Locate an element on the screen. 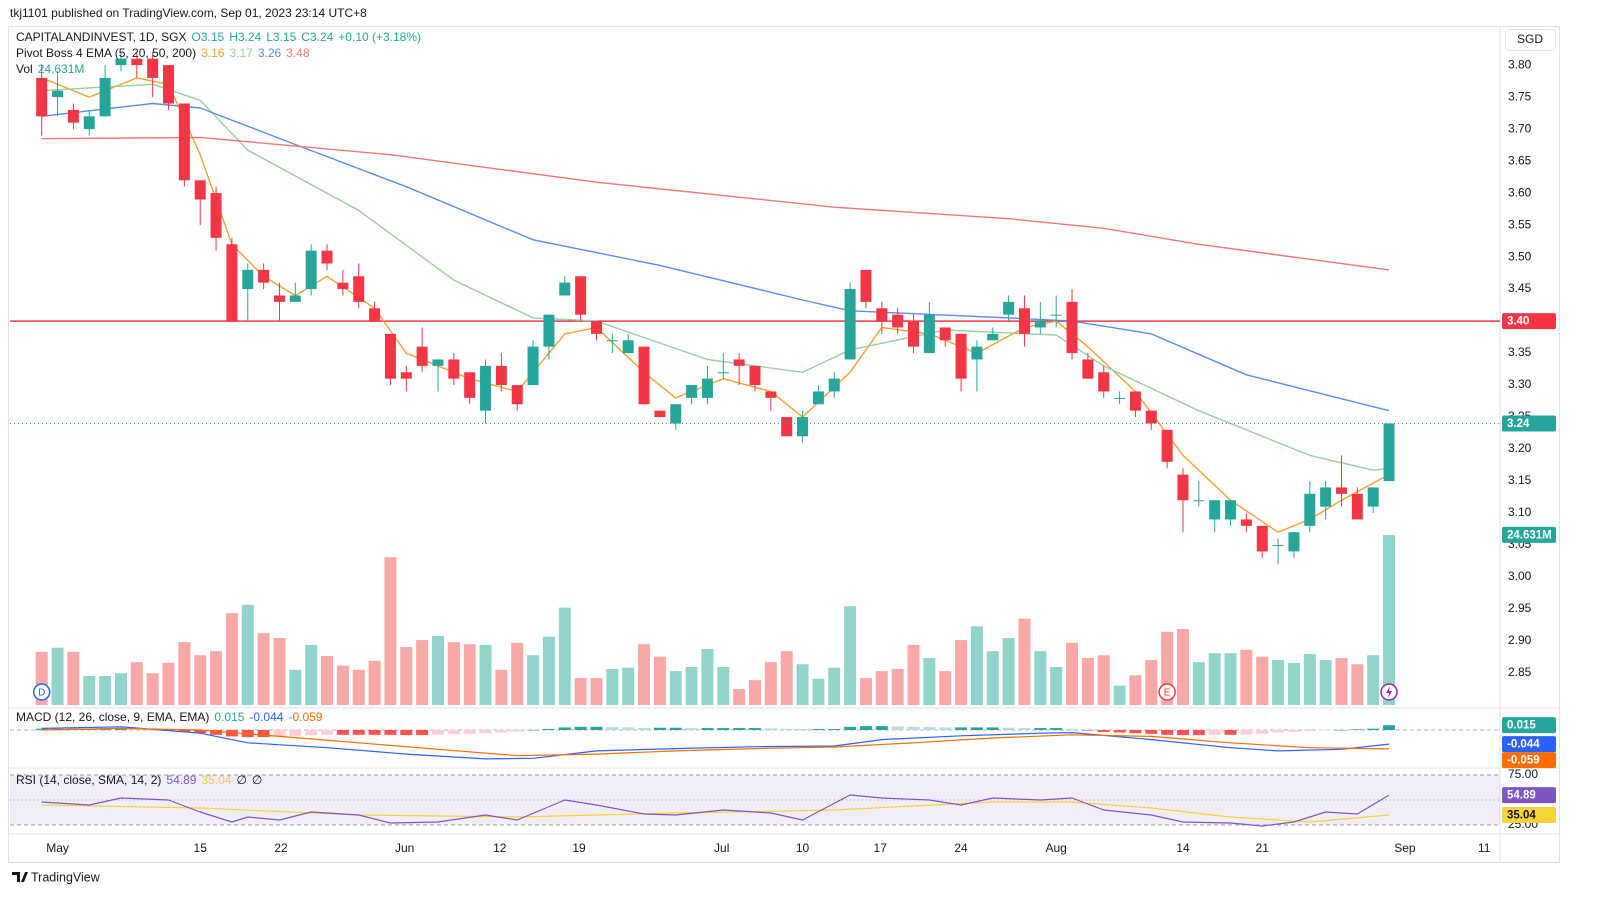  rsi-line is located at coordinates (715, 810).